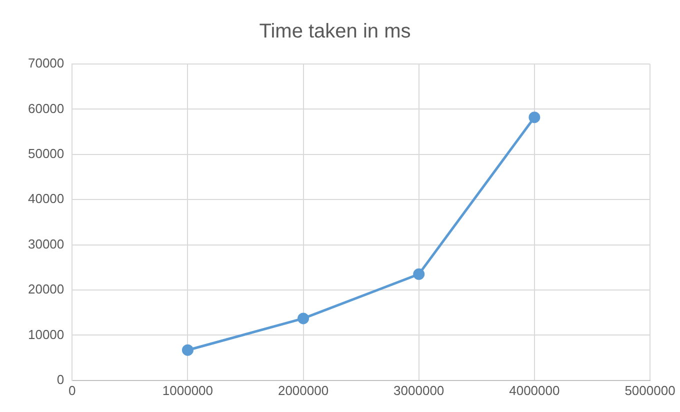 The image size is (680, 412). What do you see at coordinates (46, 244) in the screenshot?
I see `y-tick-label: 30000` at bounding box center [46, 244].